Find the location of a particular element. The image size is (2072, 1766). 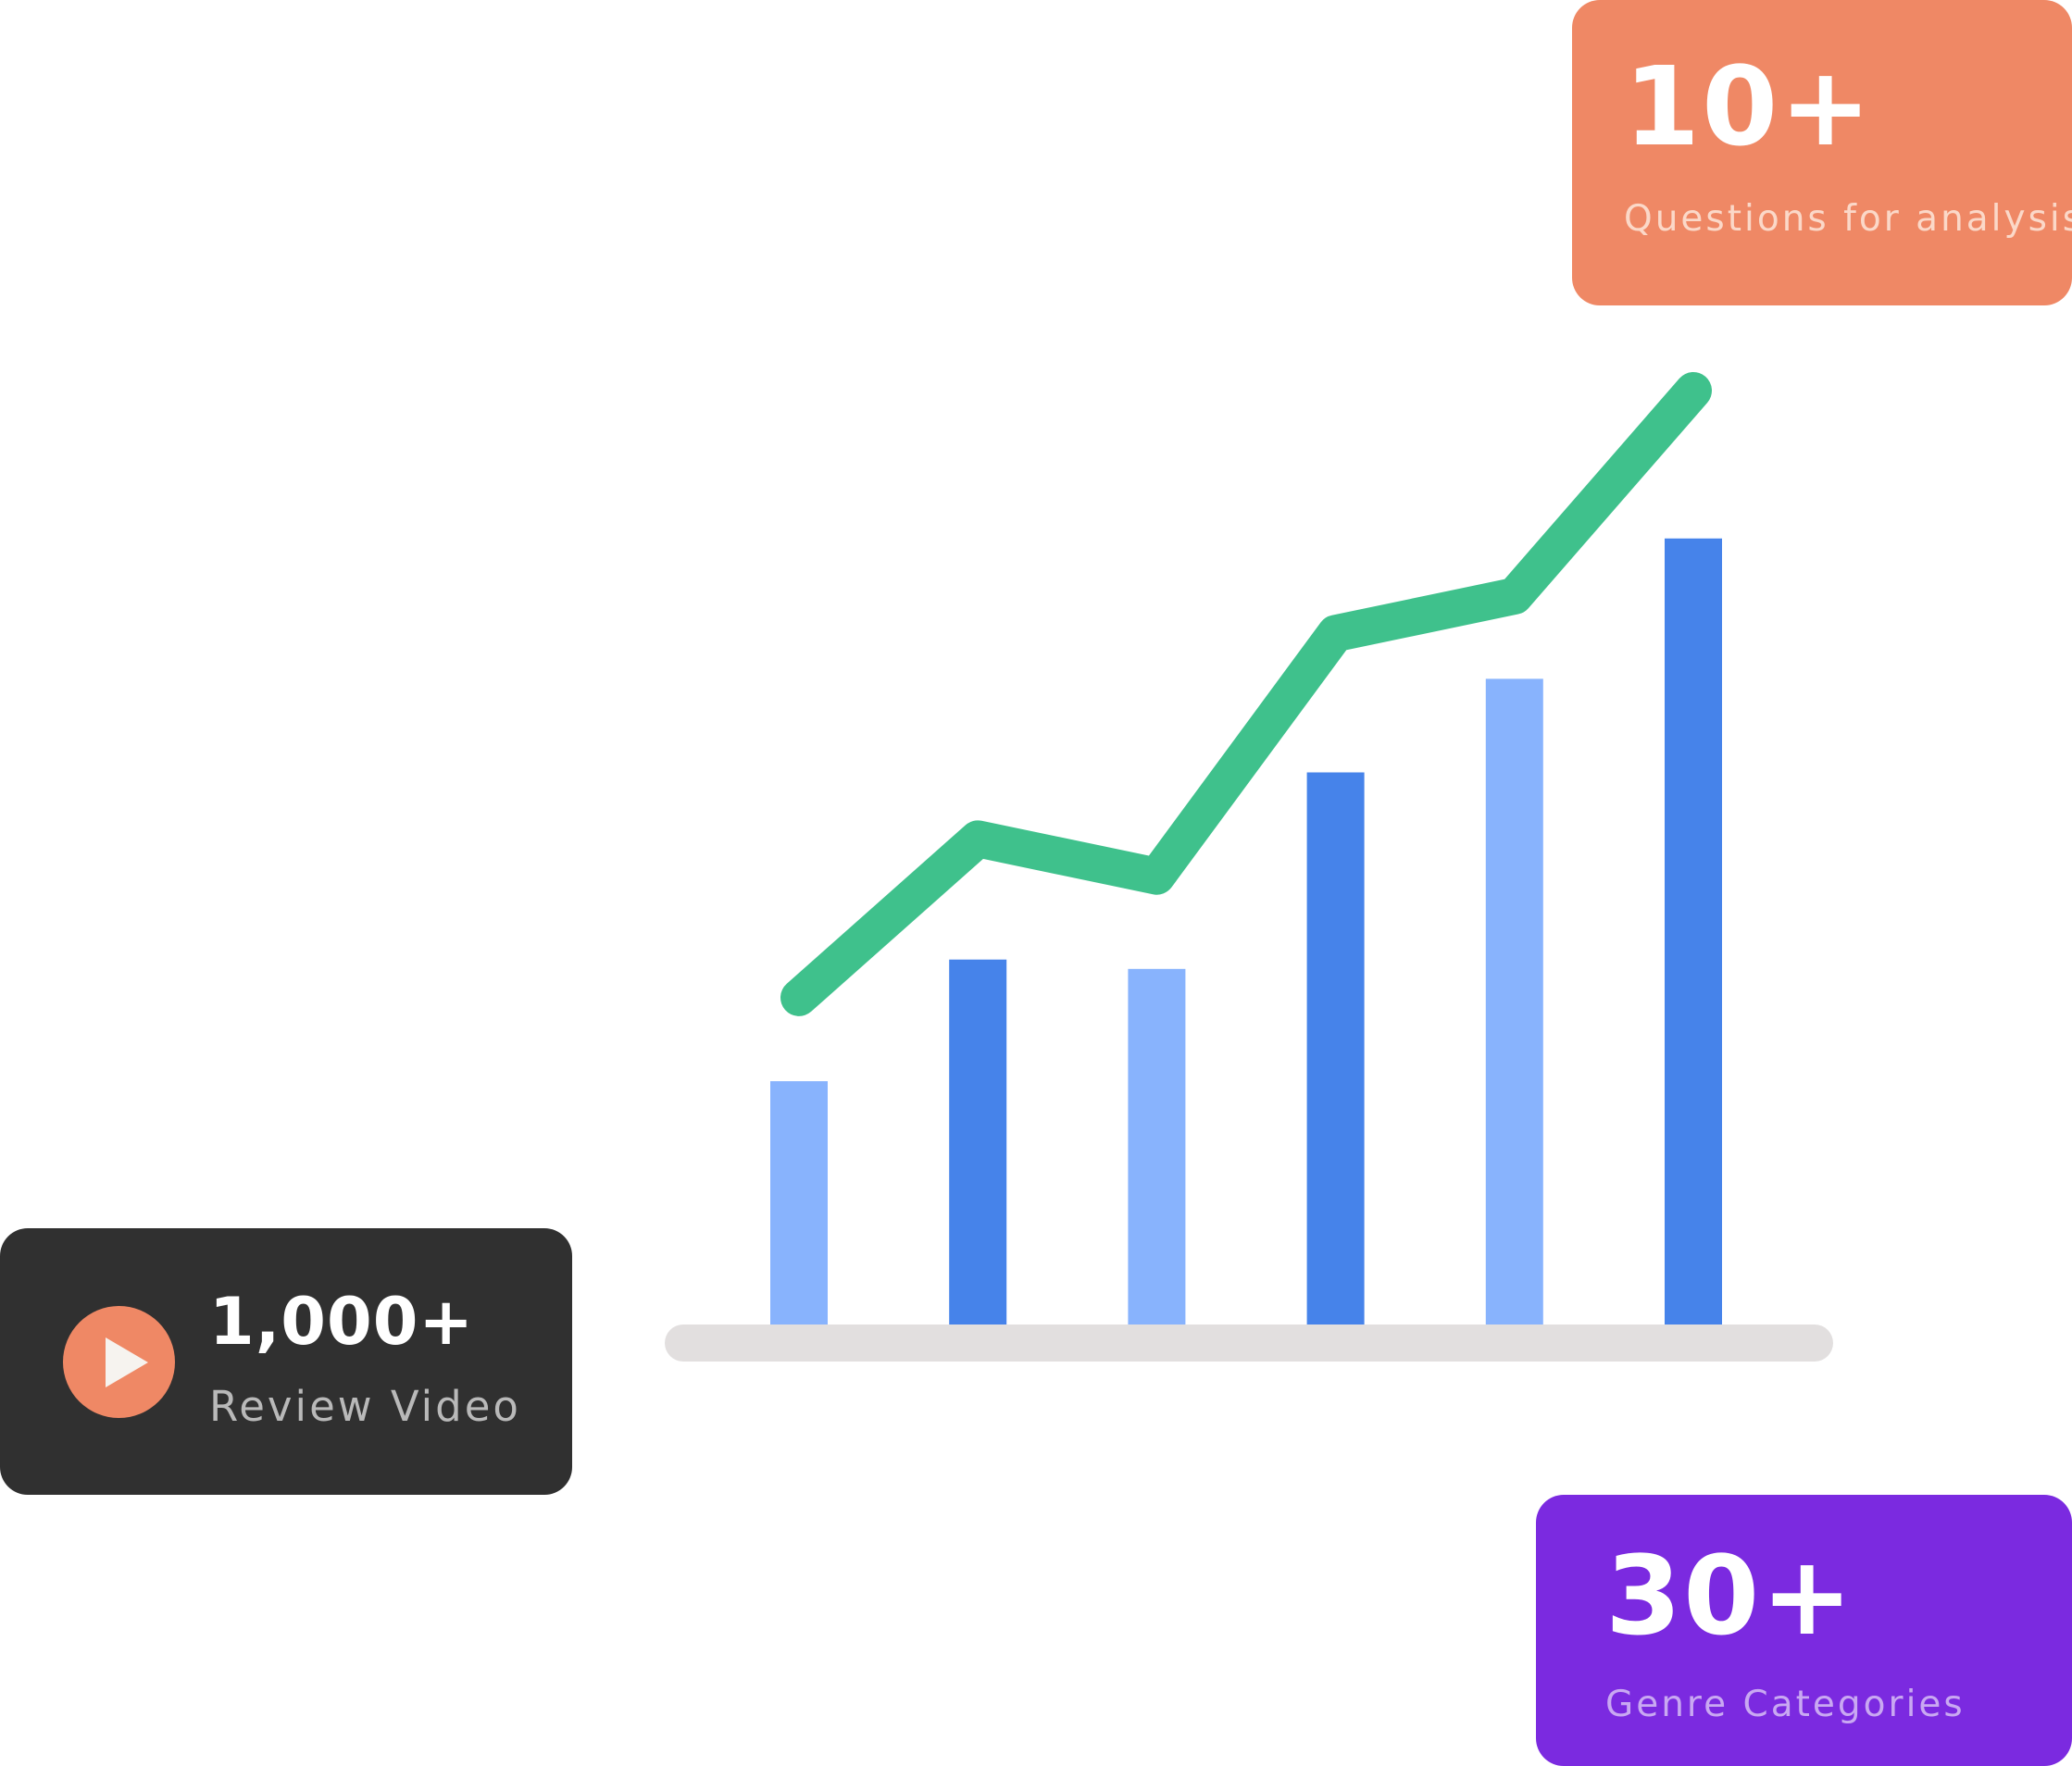

play-icon is located at coordinates (127, 1362).